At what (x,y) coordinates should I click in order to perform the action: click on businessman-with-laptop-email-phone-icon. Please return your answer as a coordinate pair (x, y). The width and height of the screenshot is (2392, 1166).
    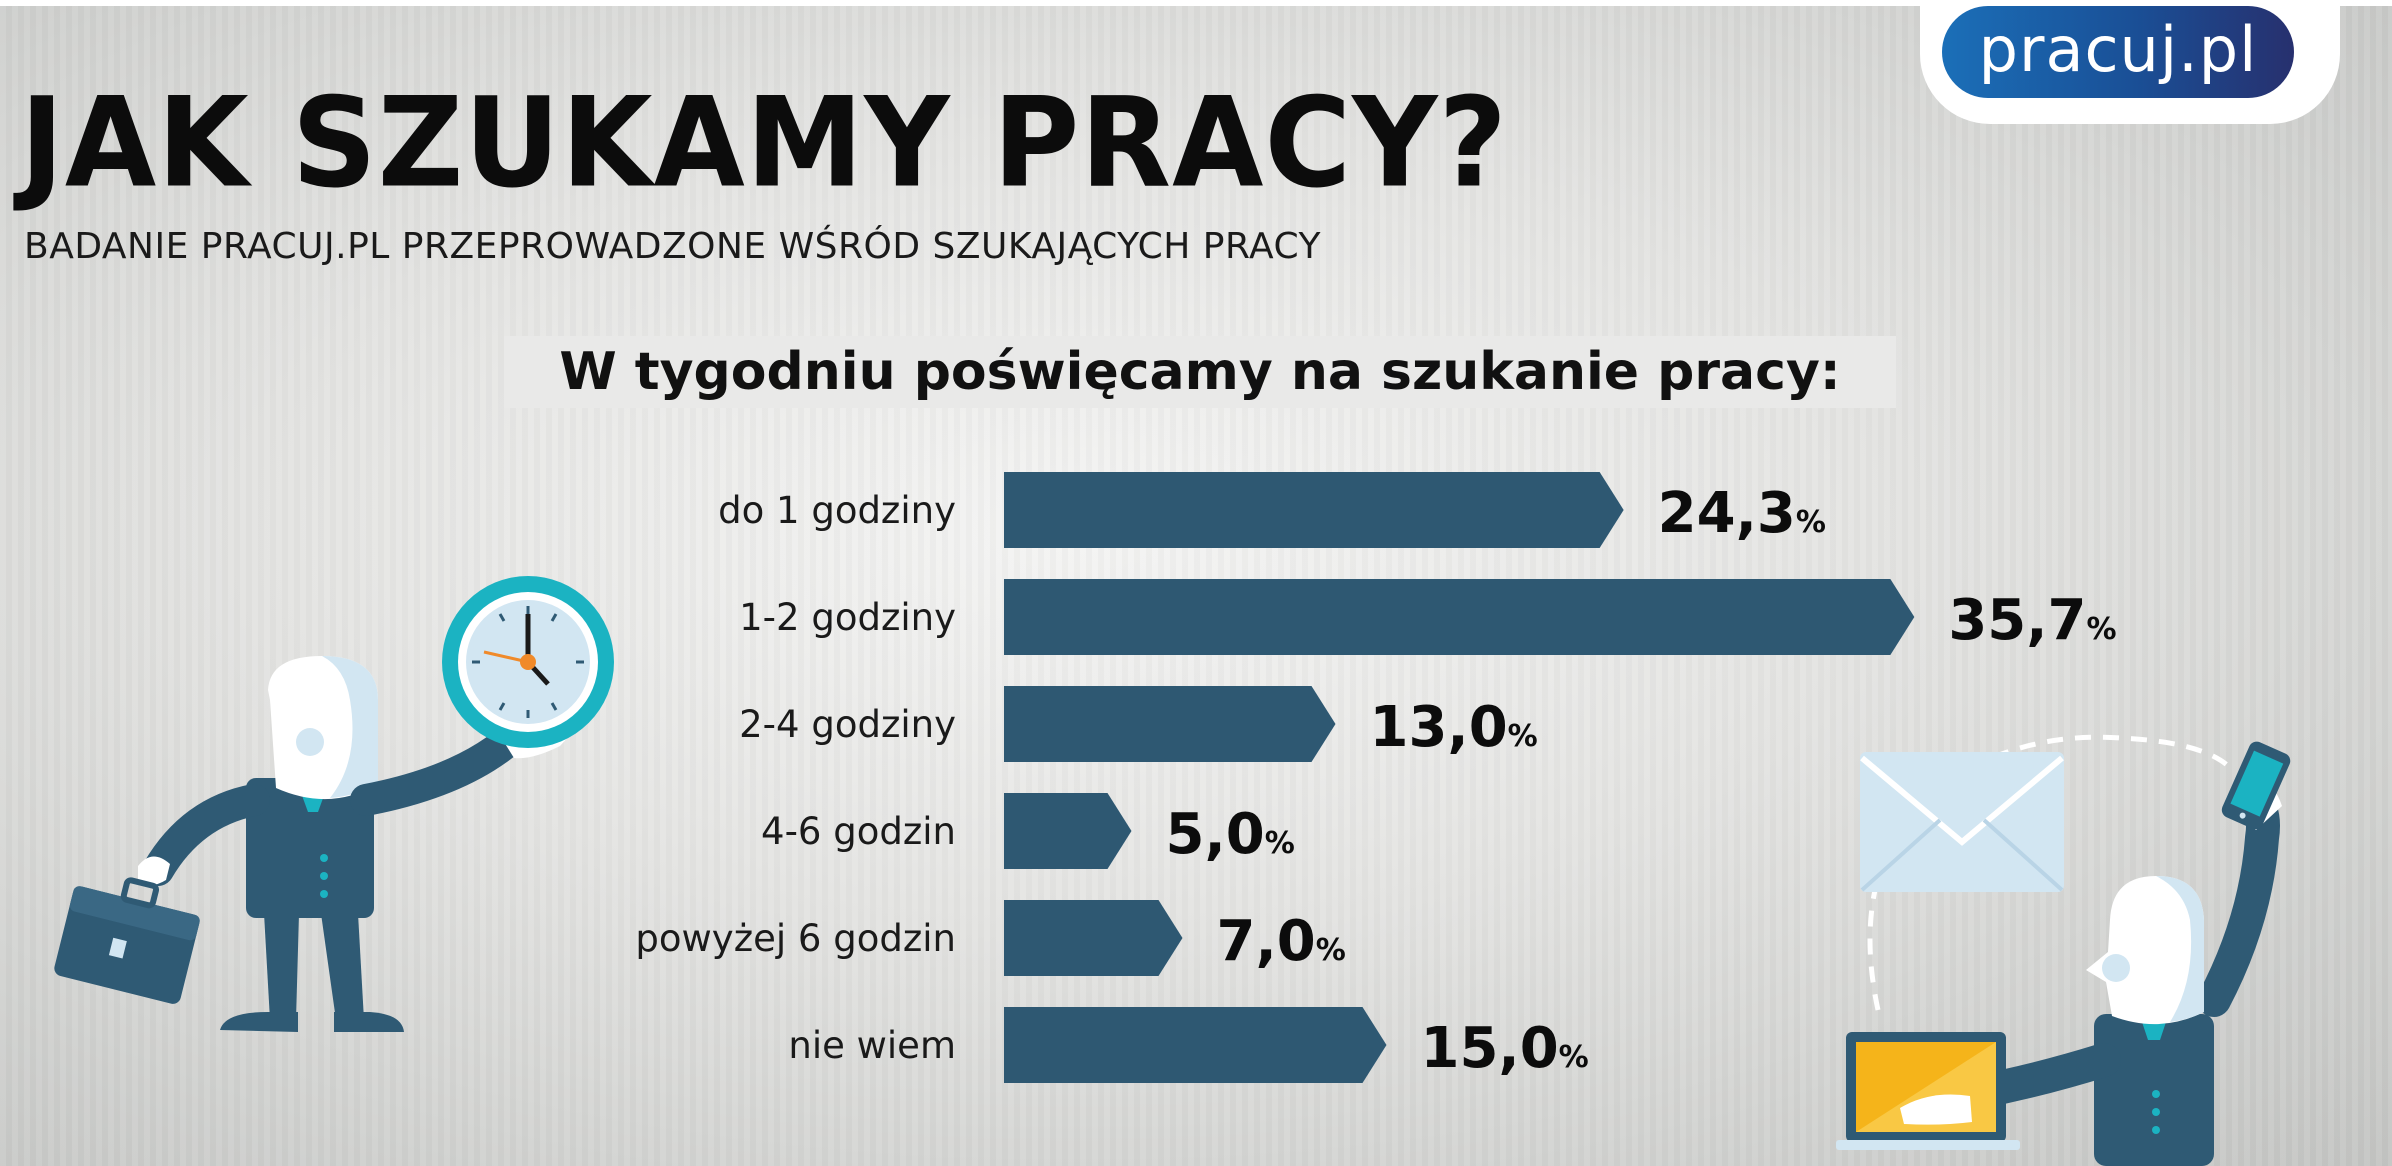
    Looking at the image, I should click on (2063, 950).